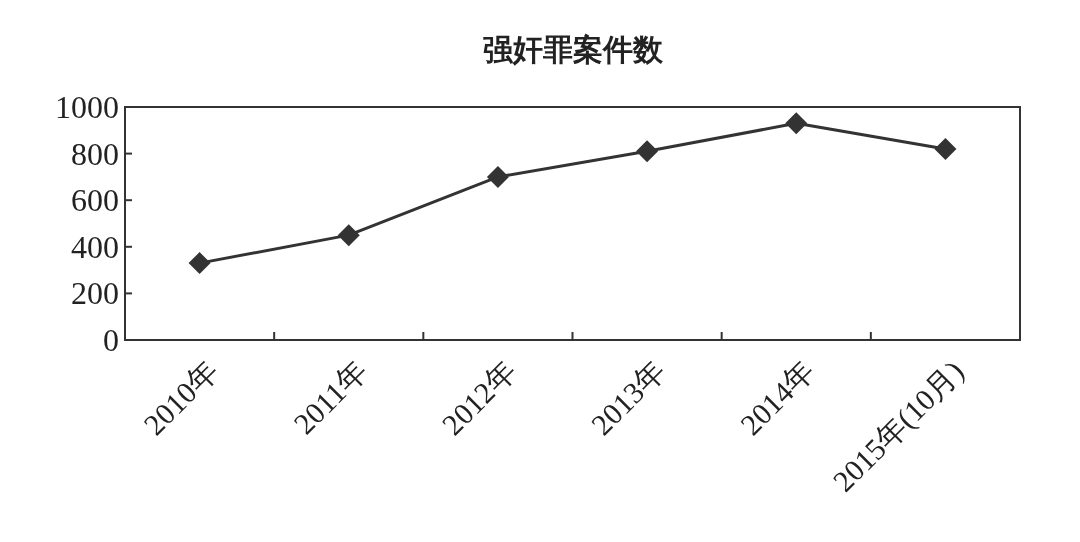 Image resolution: width=1080 pixels, height=542 pixels. I want to click on x-tick-label: 2011年, so click(330, 397).